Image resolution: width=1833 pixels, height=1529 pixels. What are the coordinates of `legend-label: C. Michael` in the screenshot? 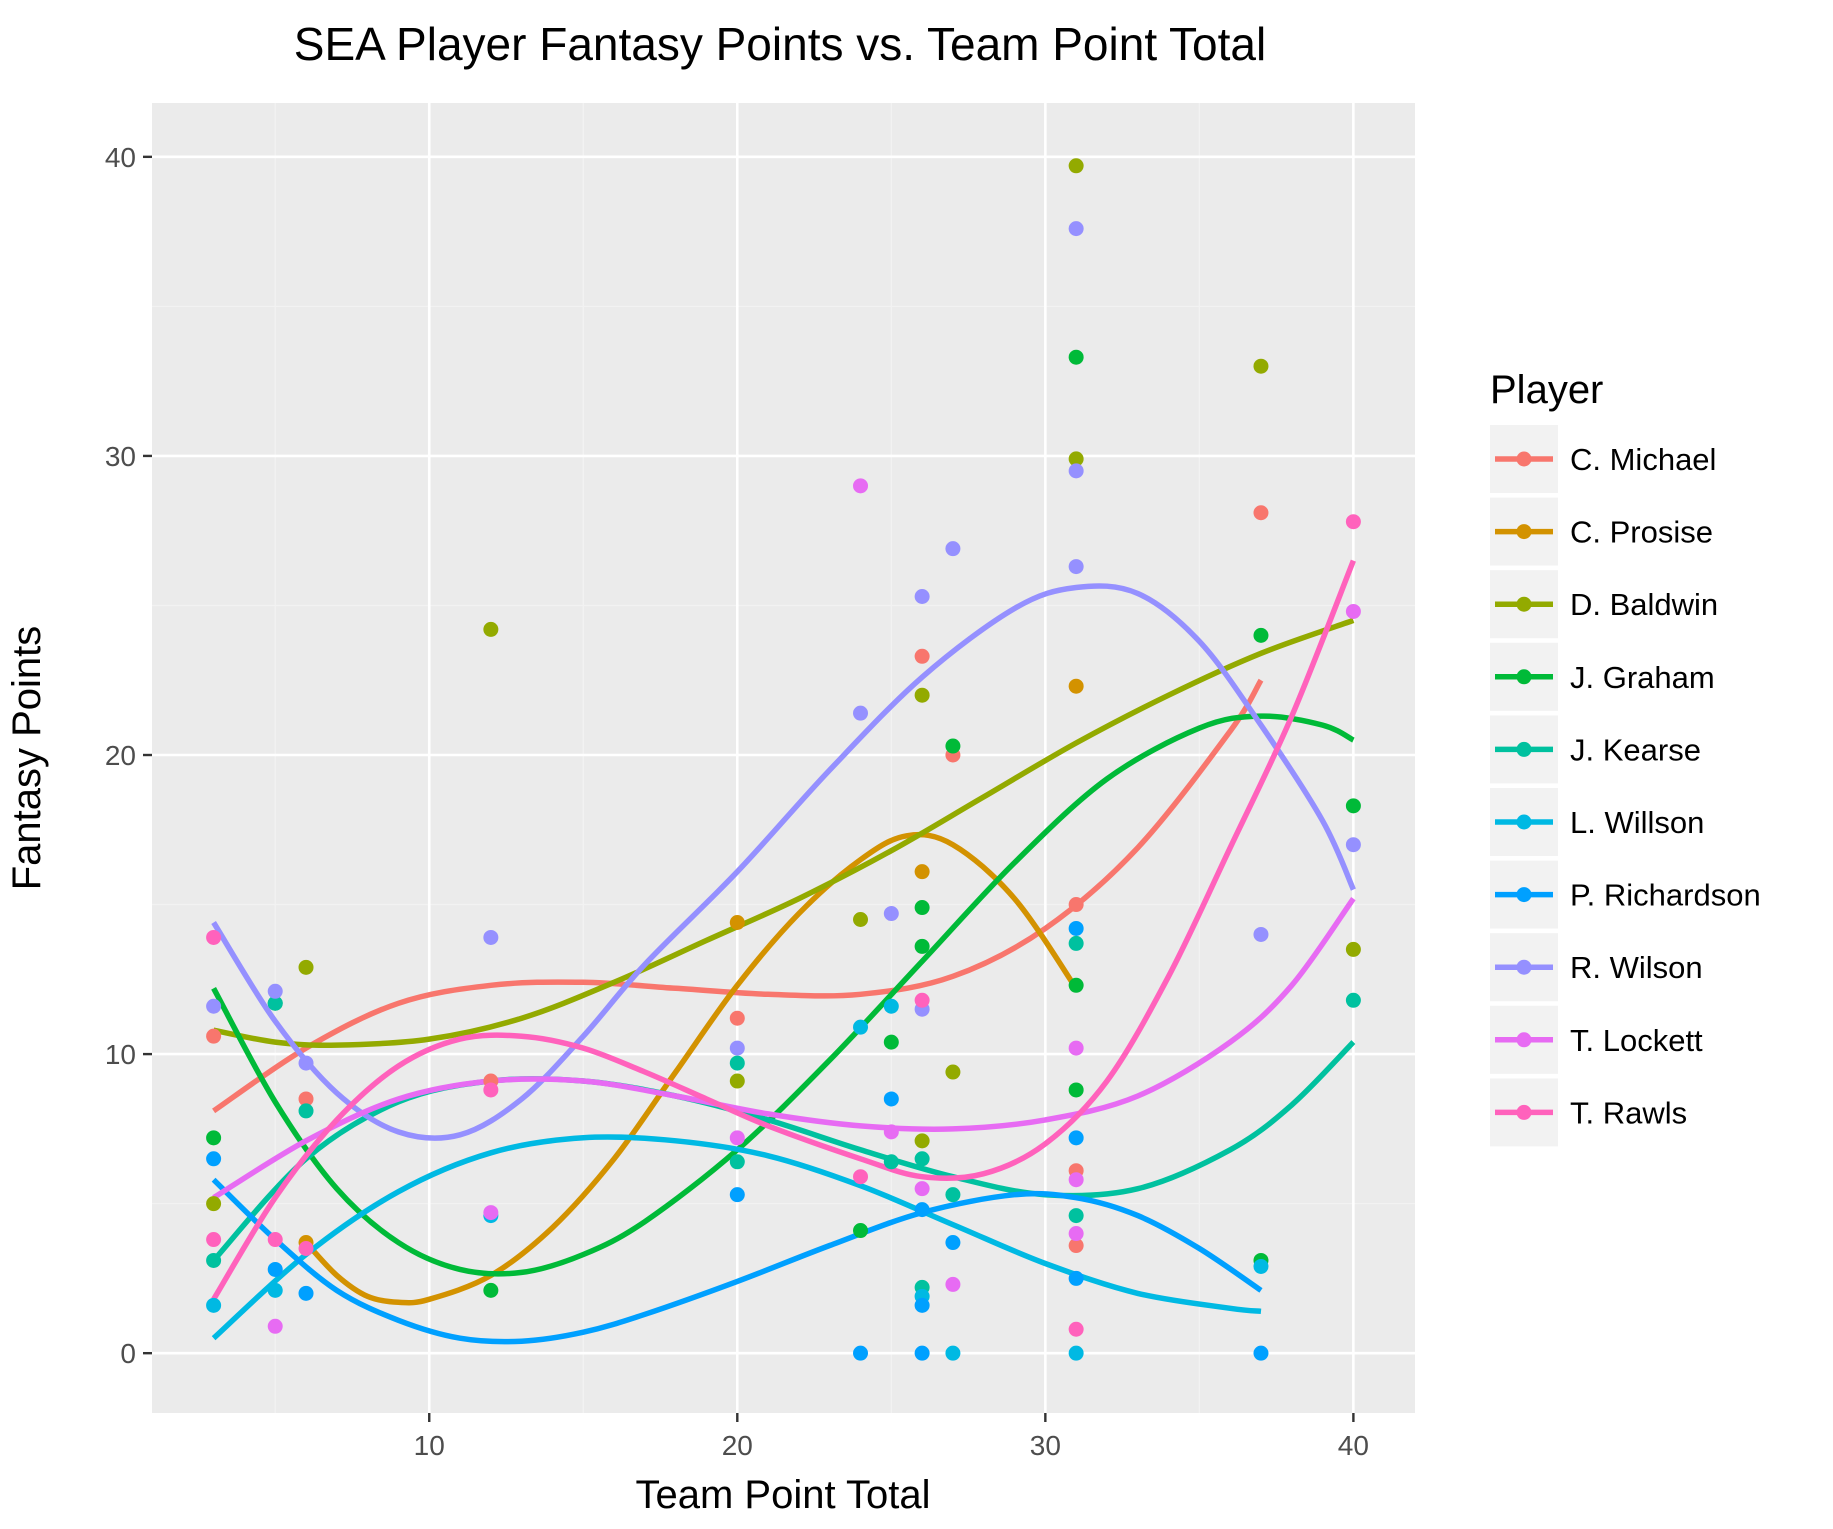 It's located at (1643, 459).